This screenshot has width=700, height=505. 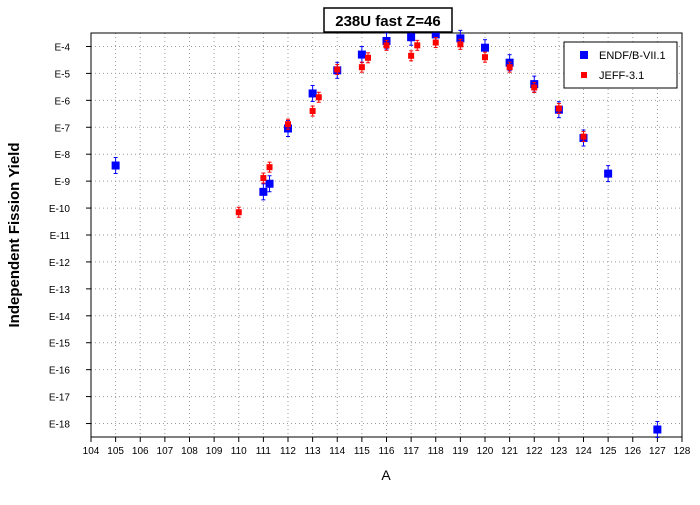 I want to click on y-tick-label: E-6, so click(x=62, y=101).